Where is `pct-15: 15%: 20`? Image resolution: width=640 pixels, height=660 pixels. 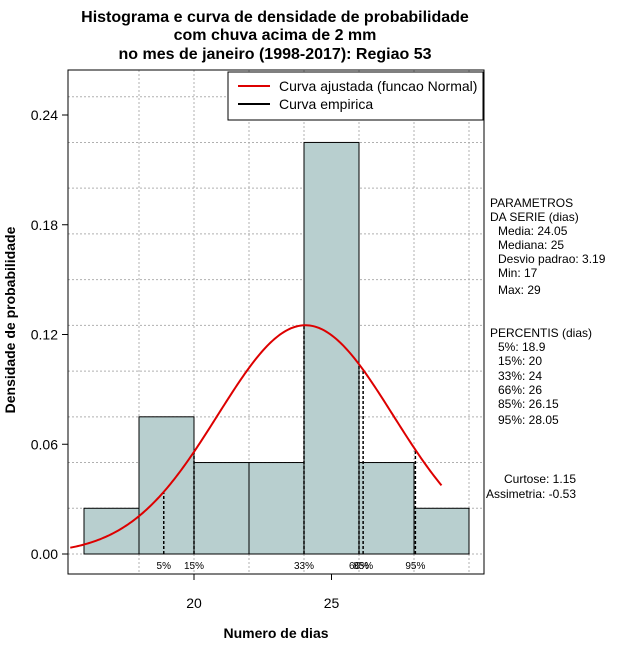
pct-15: 15%: 20 is located at coordinates (520, 361).